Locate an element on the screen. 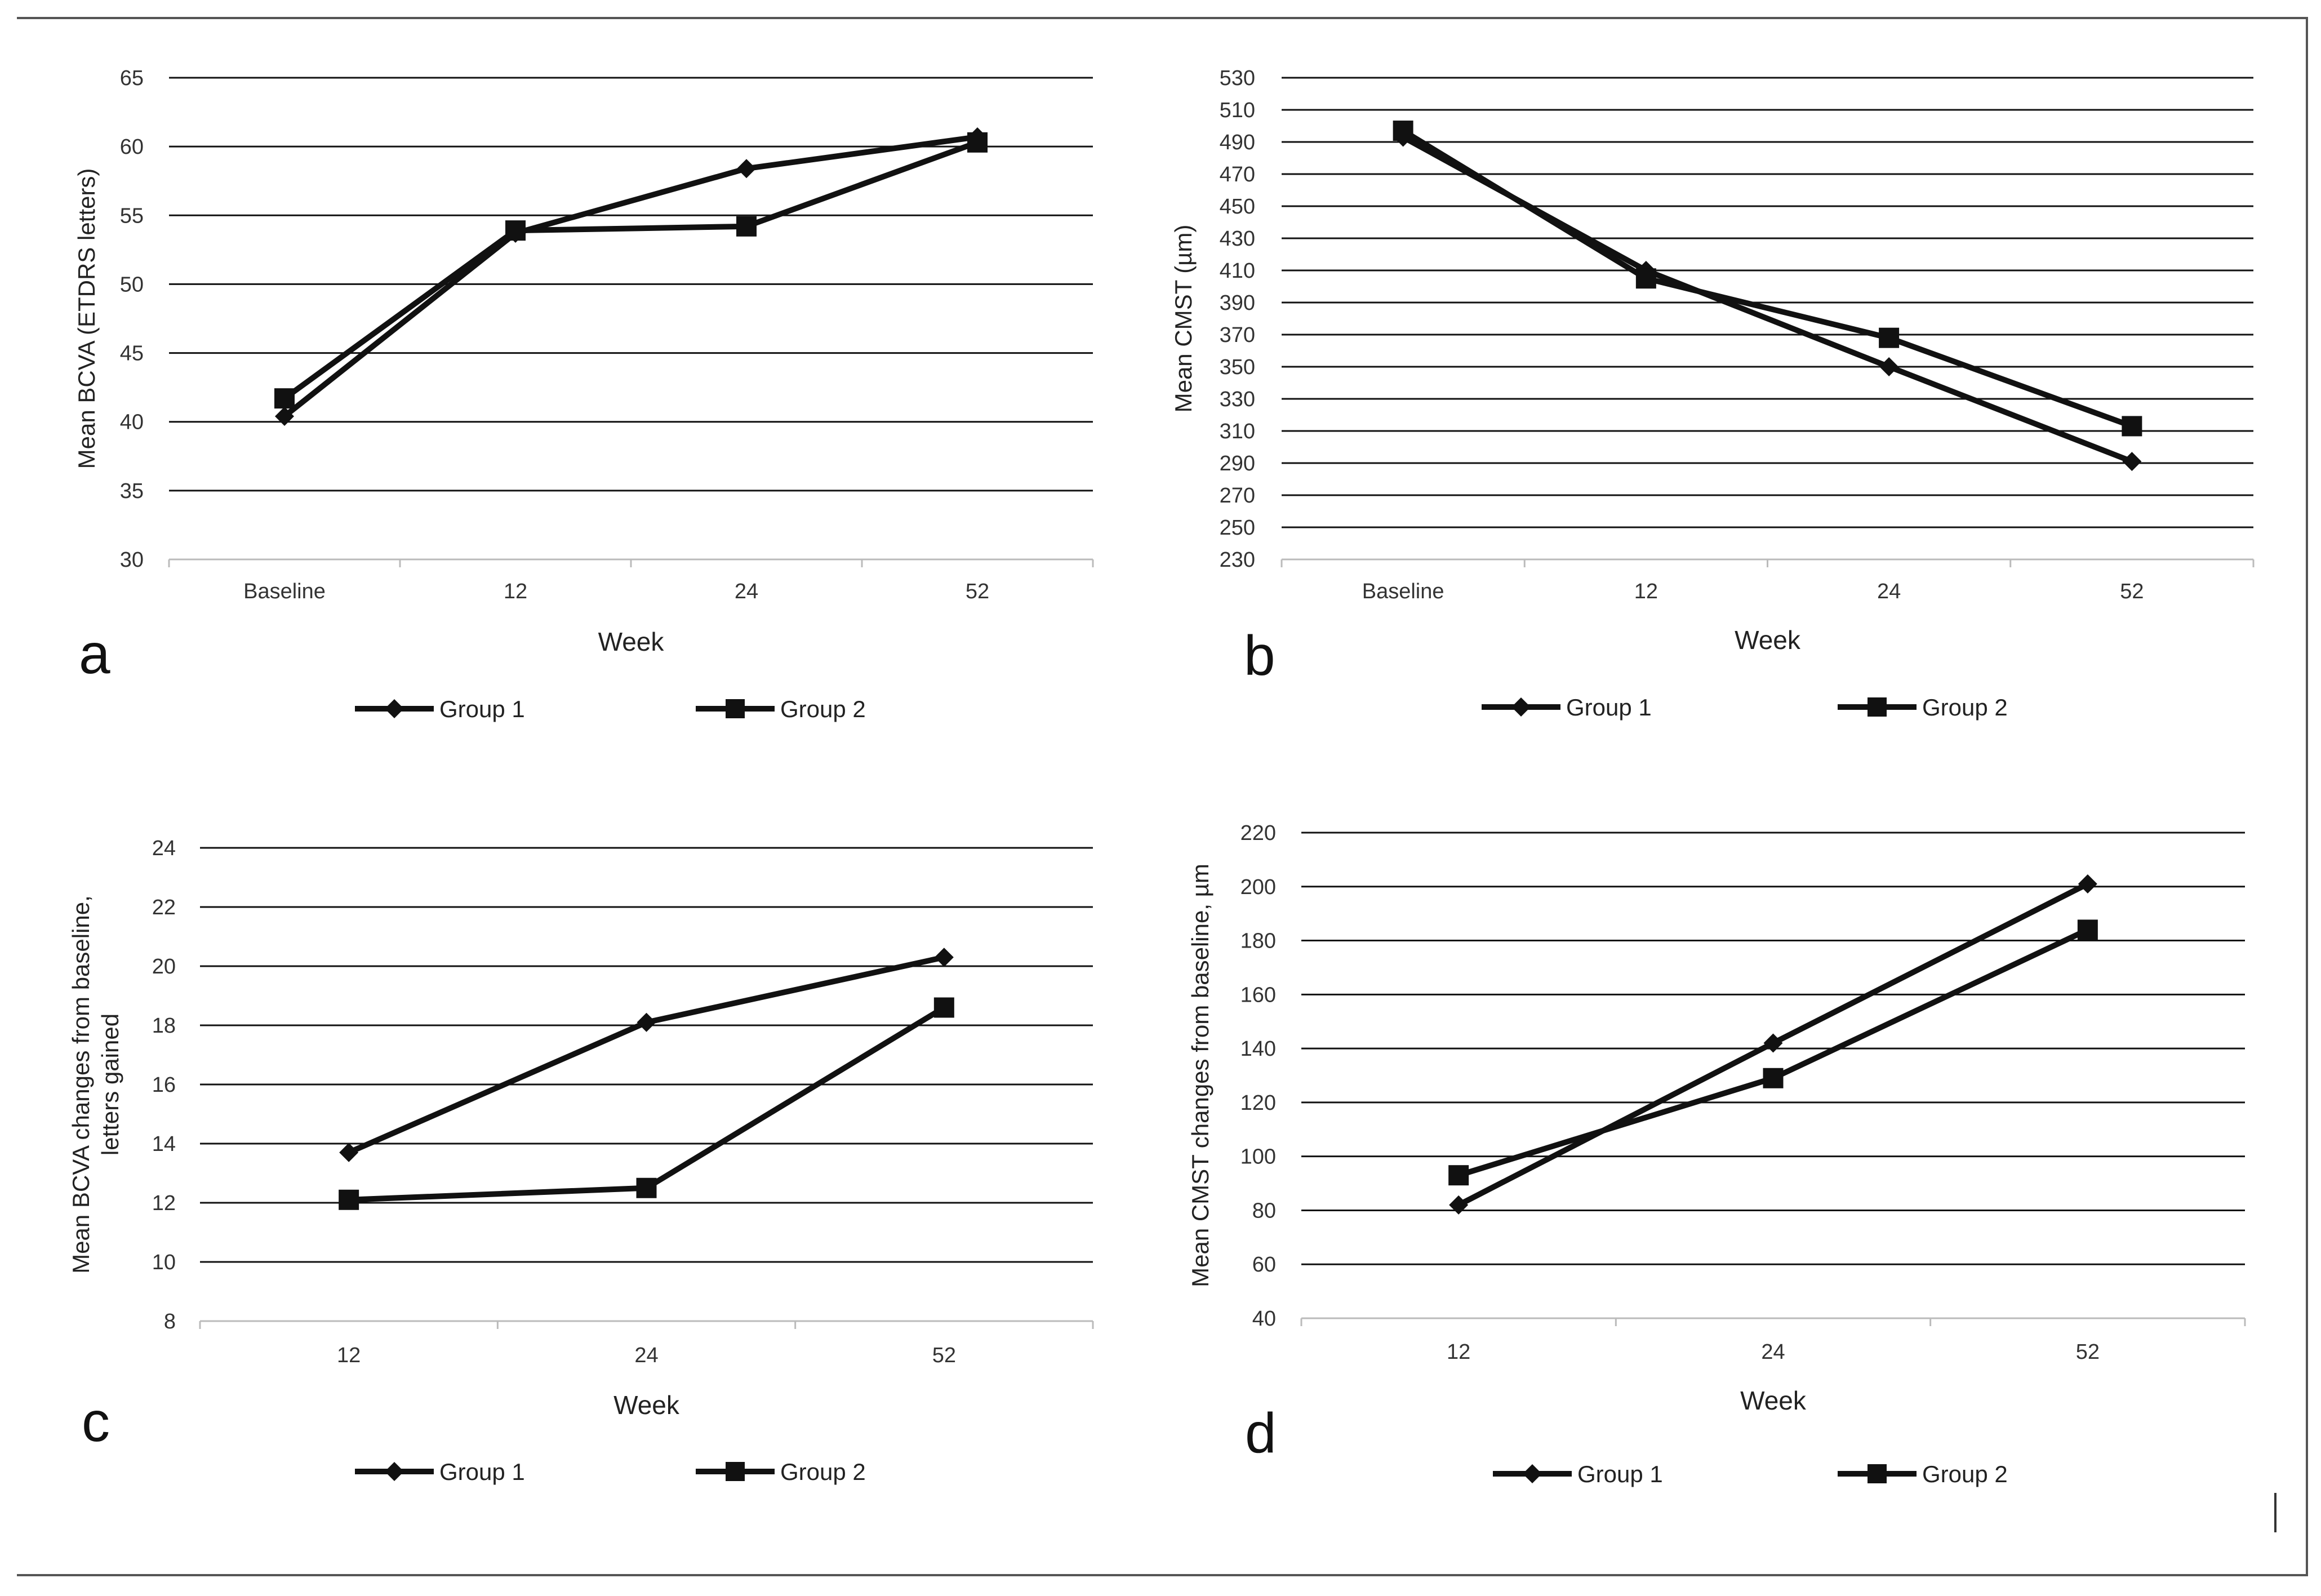 The height and width of the screenshot is (1596, 2321). y-tick-label: 14 is located at coordinates (164, 1144).